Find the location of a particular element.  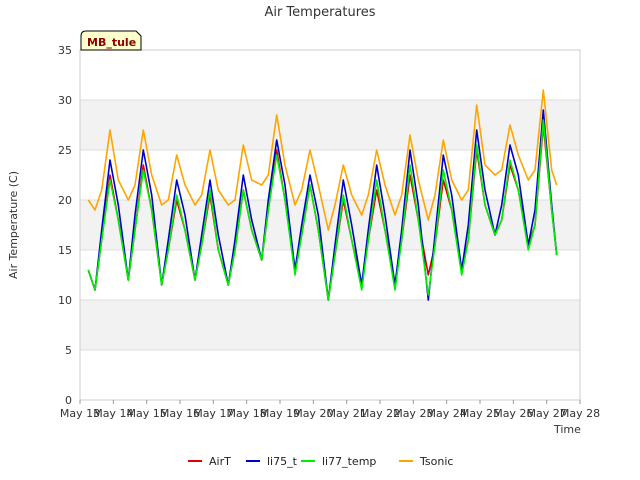

y-tick-label: 0 is located at coordinates (68, 400).